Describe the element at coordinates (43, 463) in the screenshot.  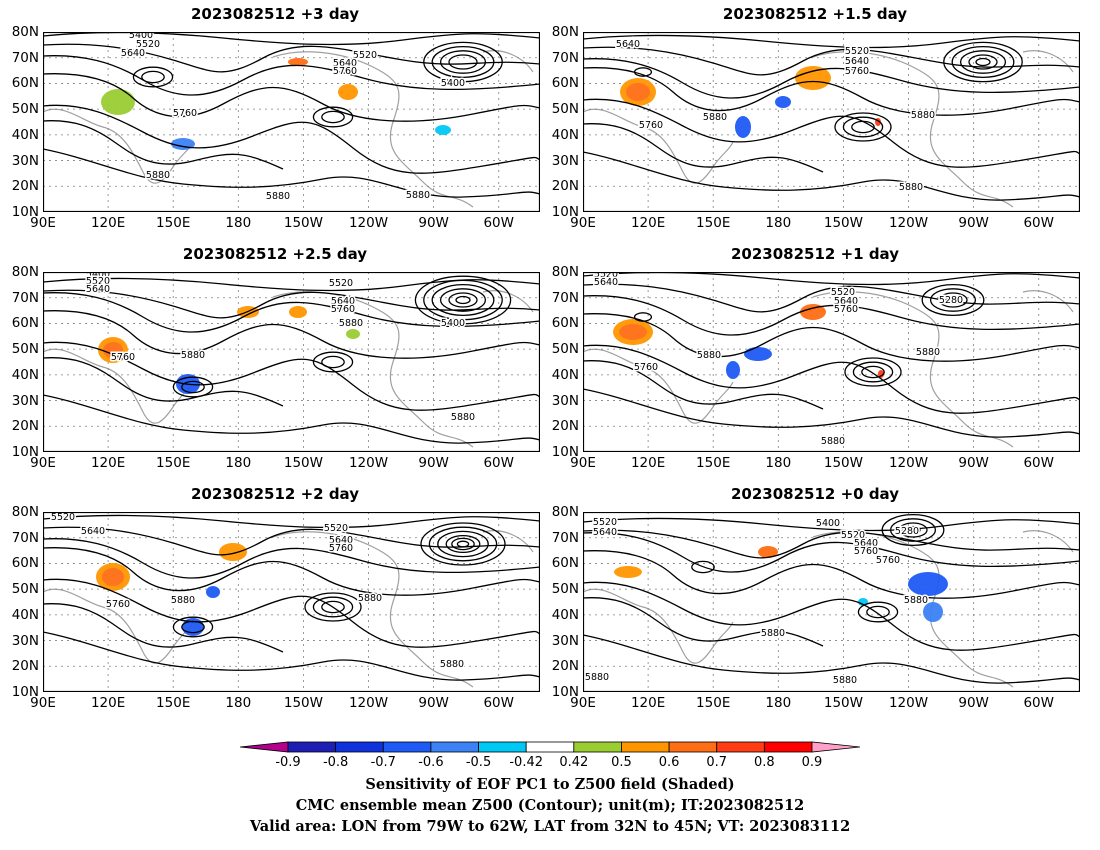
I see `lon-tick-label: 90E` at that location.